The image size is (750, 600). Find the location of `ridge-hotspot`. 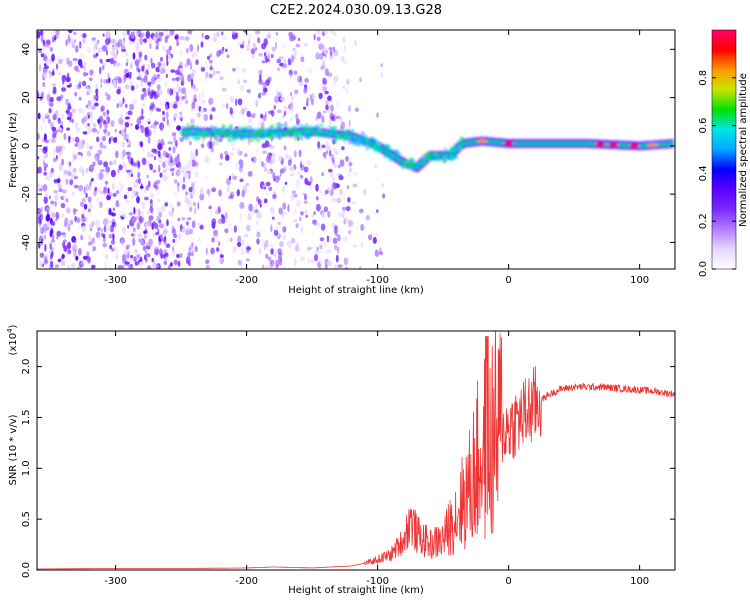

ridge-hotspot is located at coordinates (508, 143).